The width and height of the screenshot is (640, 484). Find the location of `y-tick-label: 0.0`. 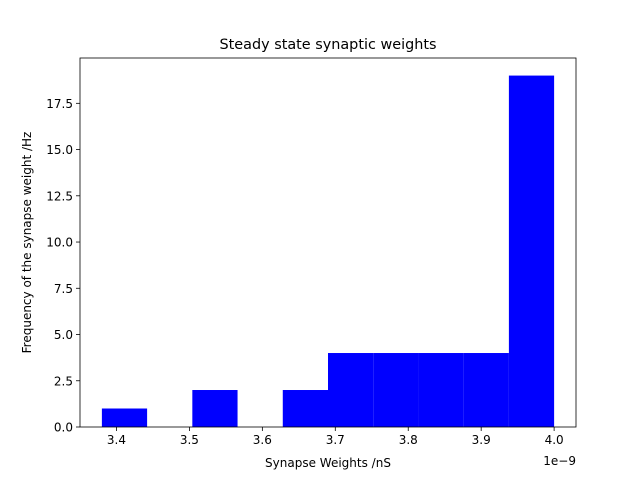

y-tick-label: 0.0 is located at coordinates (63, 428).